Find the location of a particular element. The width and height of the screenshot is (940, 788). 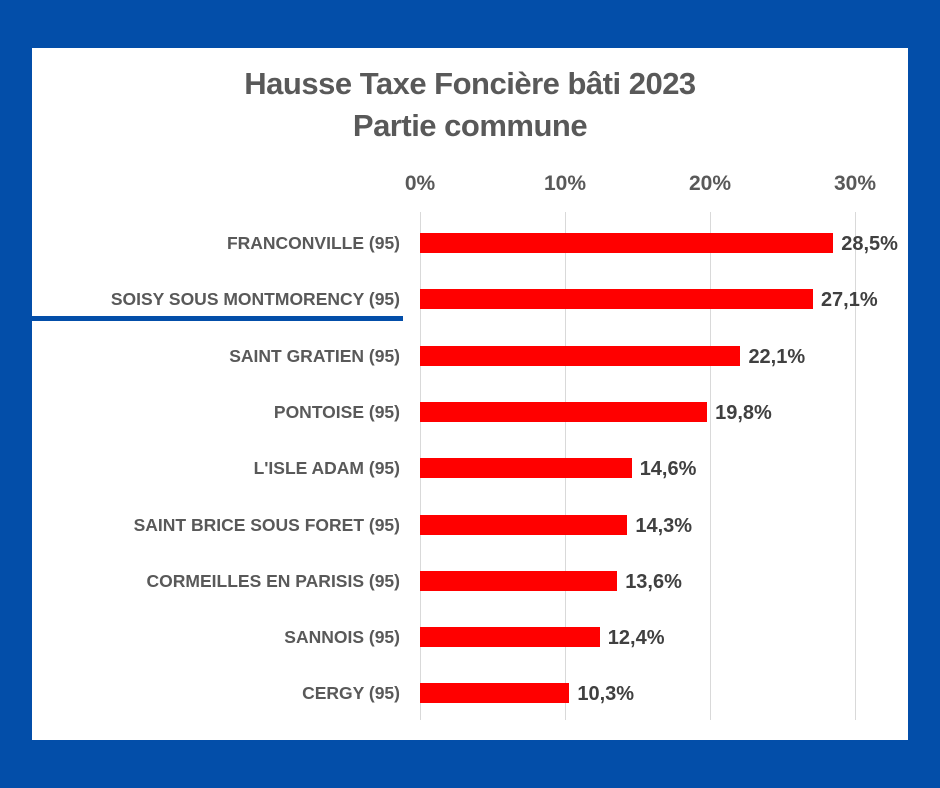

value-label: 28,5% is located at coordinates (869, 244).